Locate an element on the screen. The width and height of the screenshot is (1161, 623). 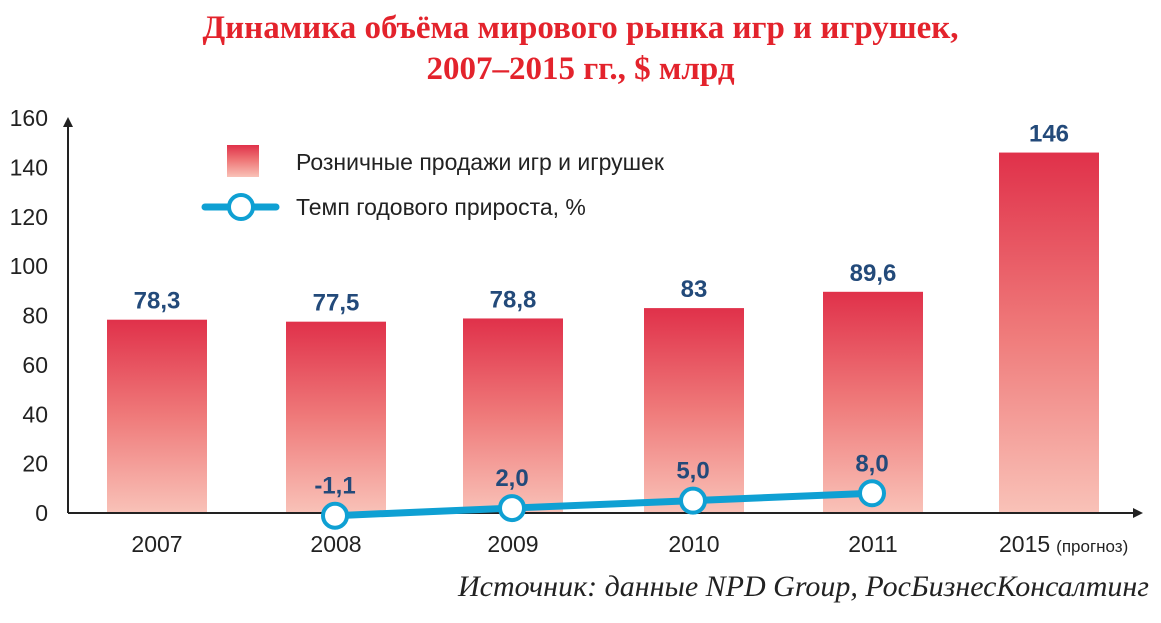
legend-bar-label: Розничные продажи игр и игрушек is located at coordinates (480, 162).